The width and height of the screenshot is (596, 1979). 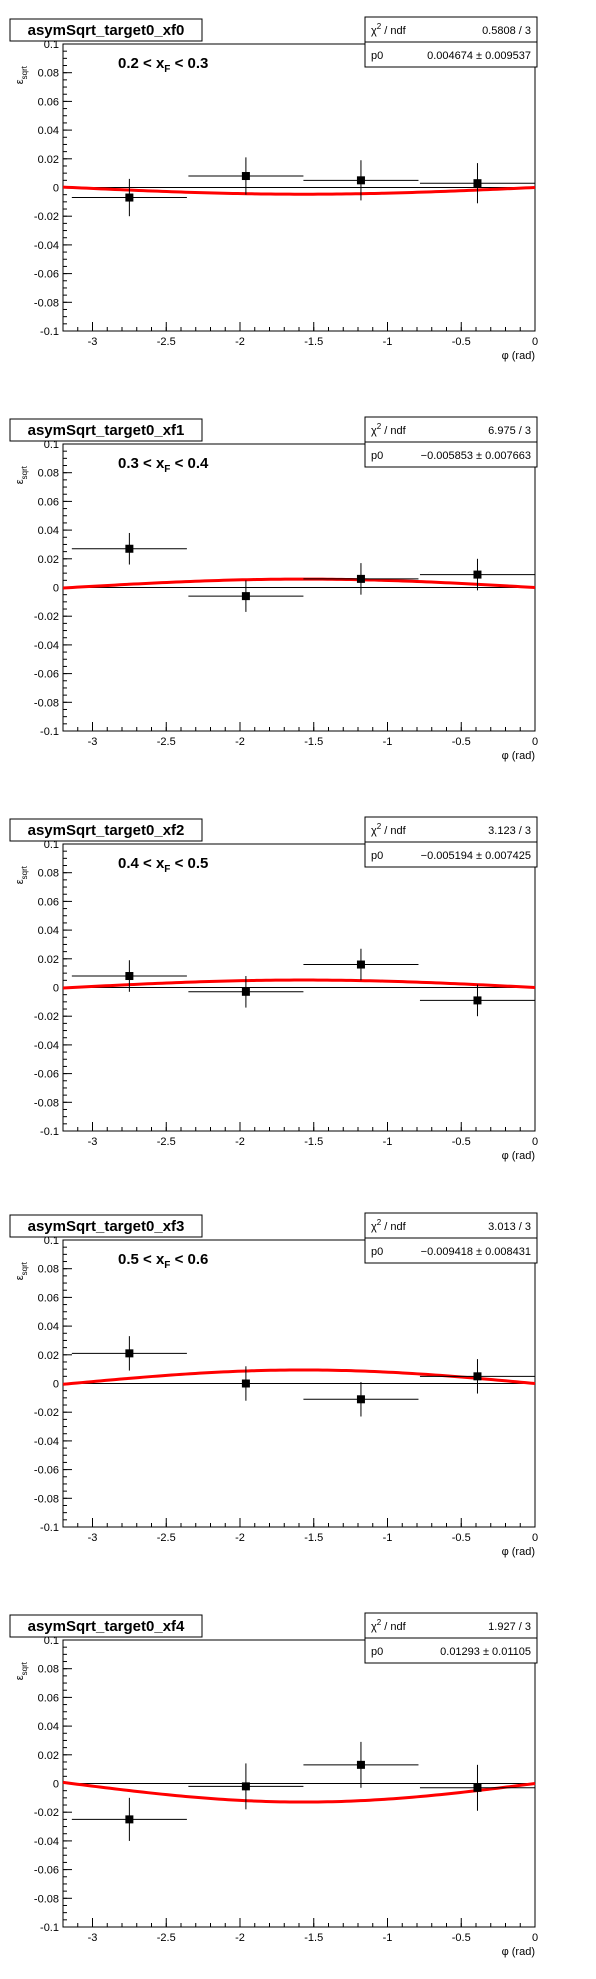 I want to click on range-label-main: 0.5 < x, so click(x=141, y=1259).